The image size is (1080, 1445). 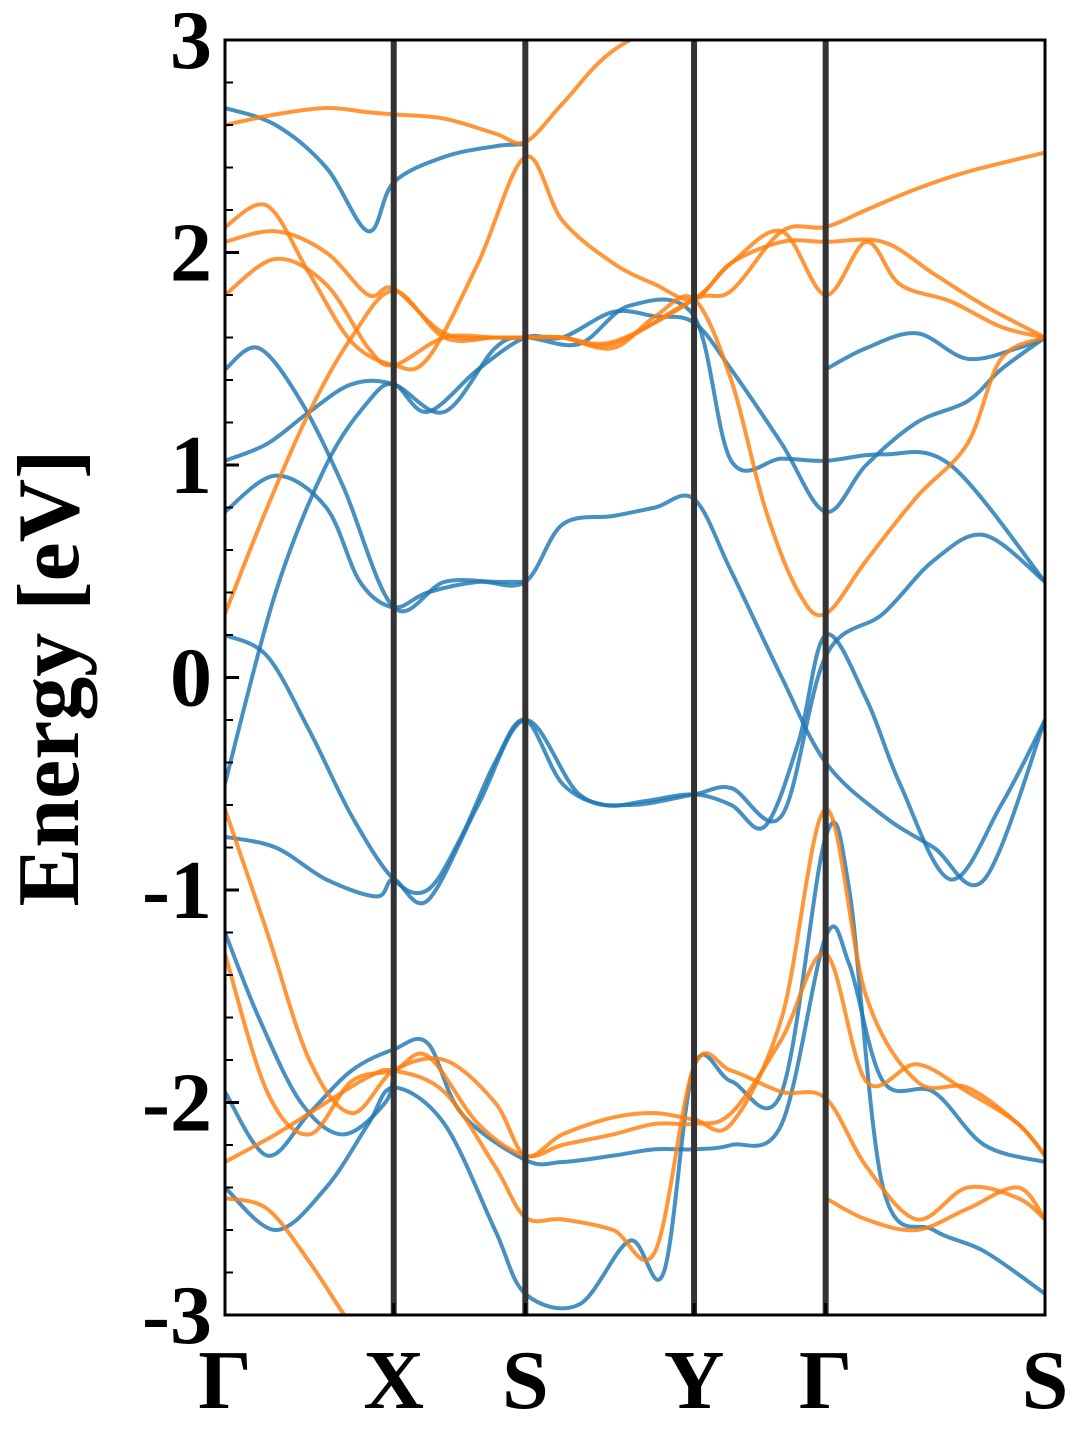 I want to click on y-tick-label: -1, so click(x=177, y=890).